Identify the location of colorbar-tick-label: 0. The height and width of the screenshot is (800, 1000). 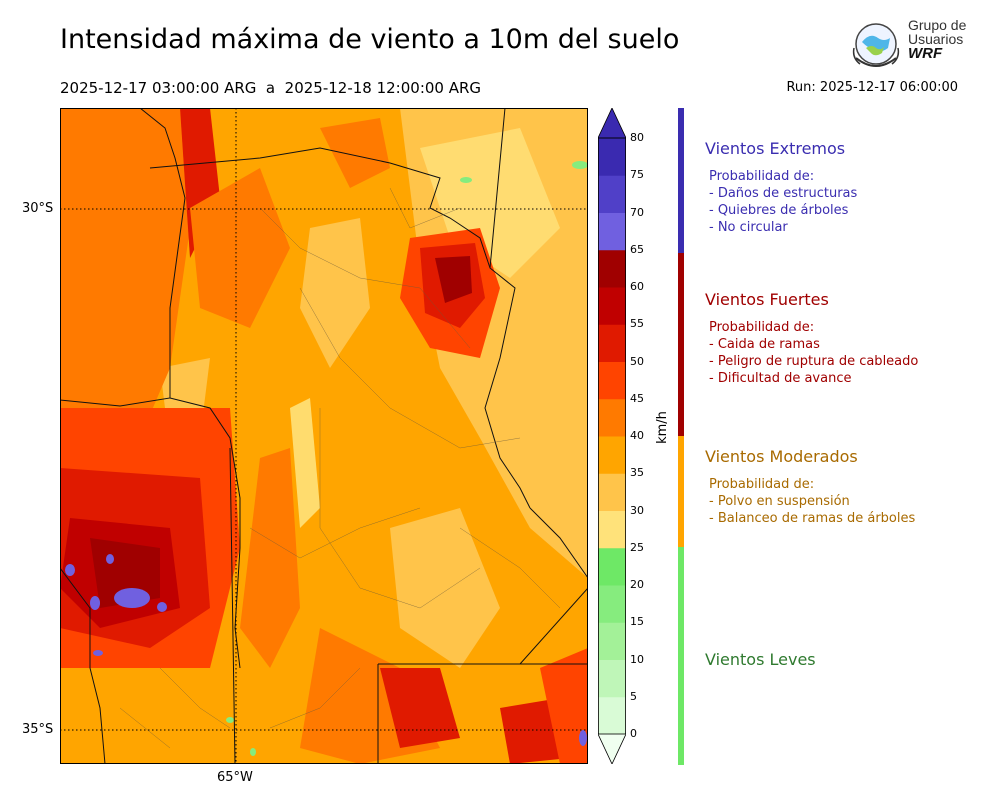
(633, 733).